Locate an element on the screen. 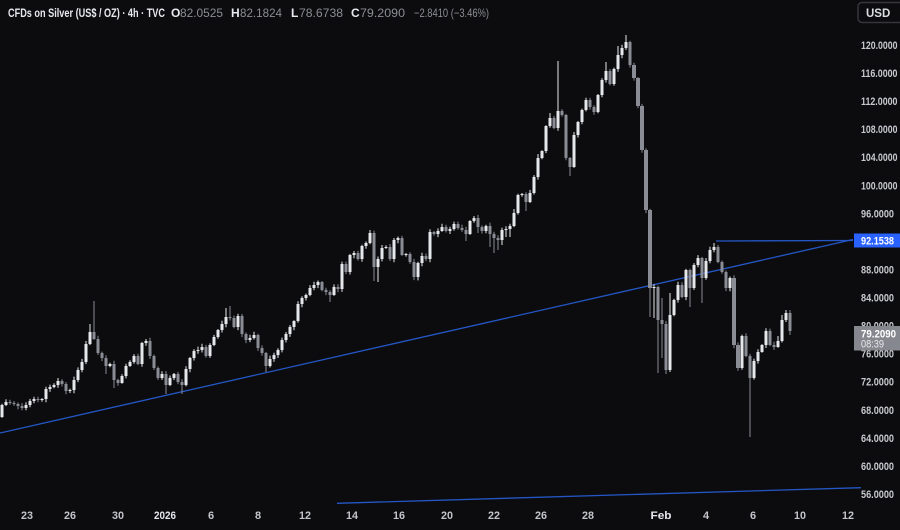 This screenshot has height=530, width=900. svg-text: 84.0000 is located at coordinates (877, 299).